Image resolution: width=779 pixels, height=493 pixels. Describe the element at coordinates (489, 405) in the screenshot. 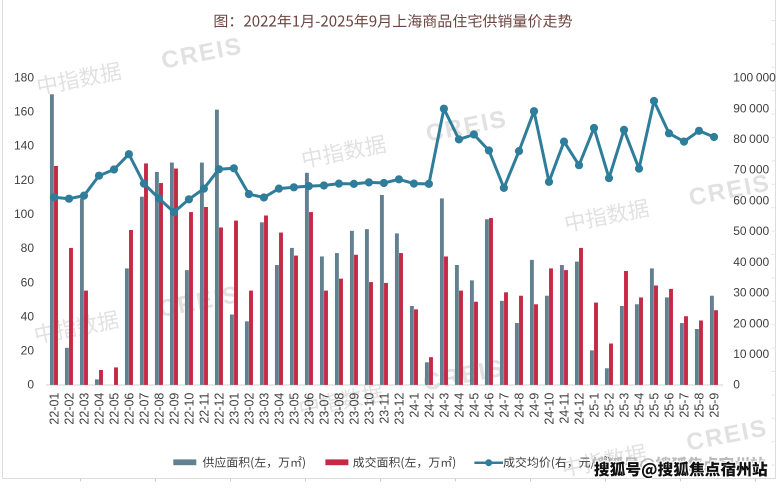

I see `svg-text: 24-6` at that location.